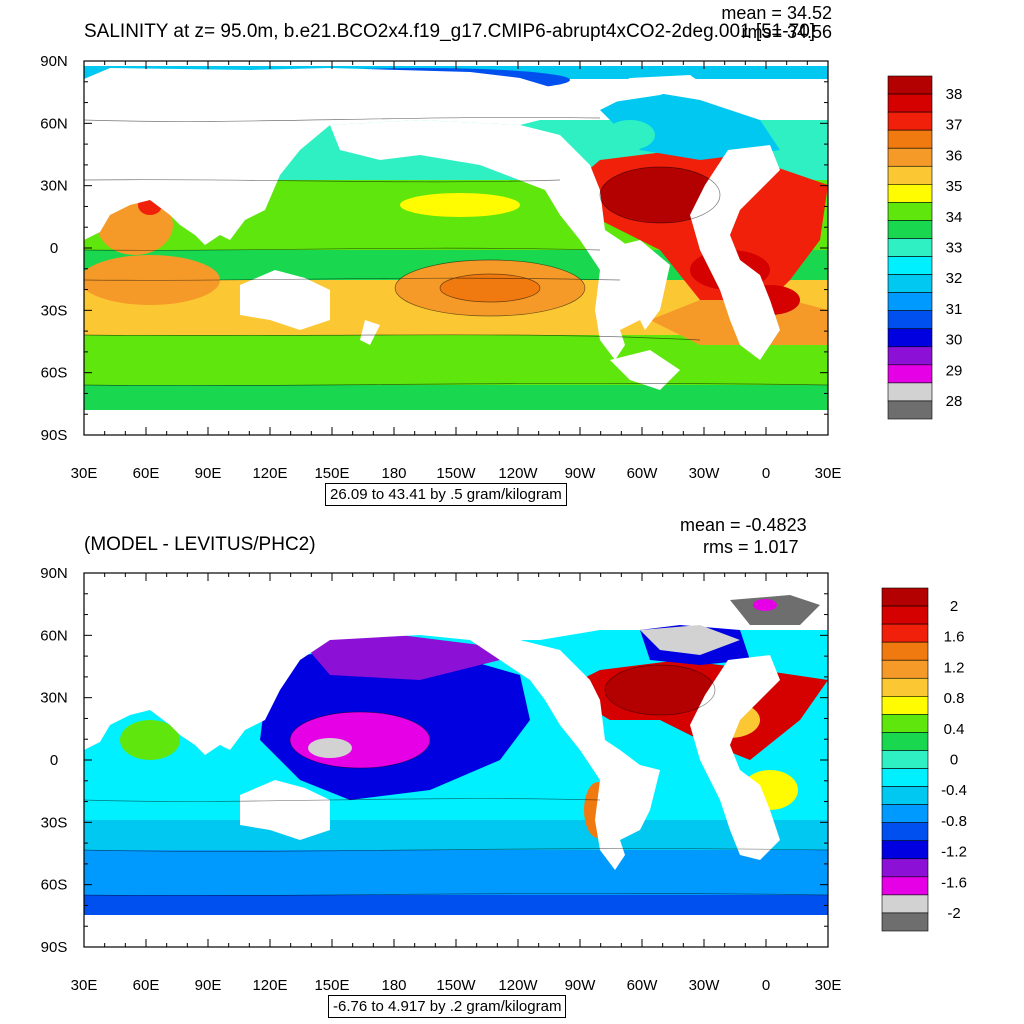 The height and width of the screenshot is (1024, 1024). I want to click on bottom-y-tick-label: 30N, so click(54, 698).